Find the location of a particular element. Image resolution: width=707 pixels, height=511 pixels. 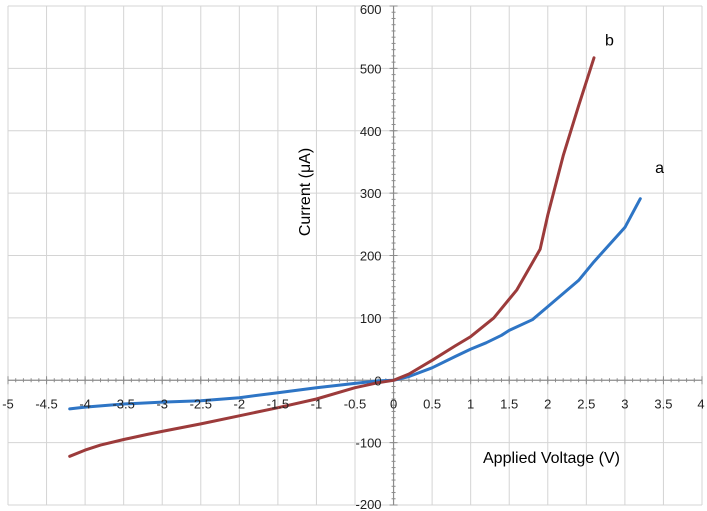

y-tick-label: 400 is located at coordinates (371, 131).